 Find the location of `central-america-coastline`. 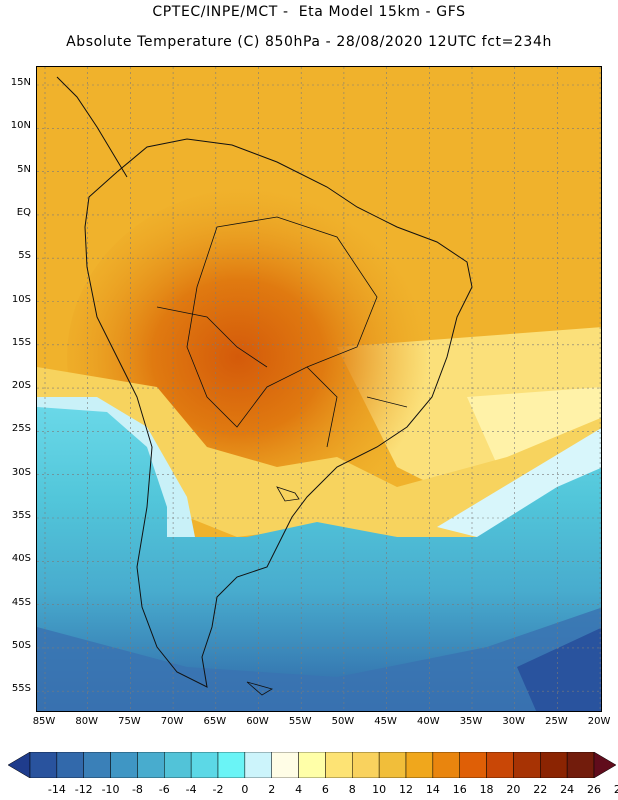

central-america-coastline is located at coordinates (92, 127).